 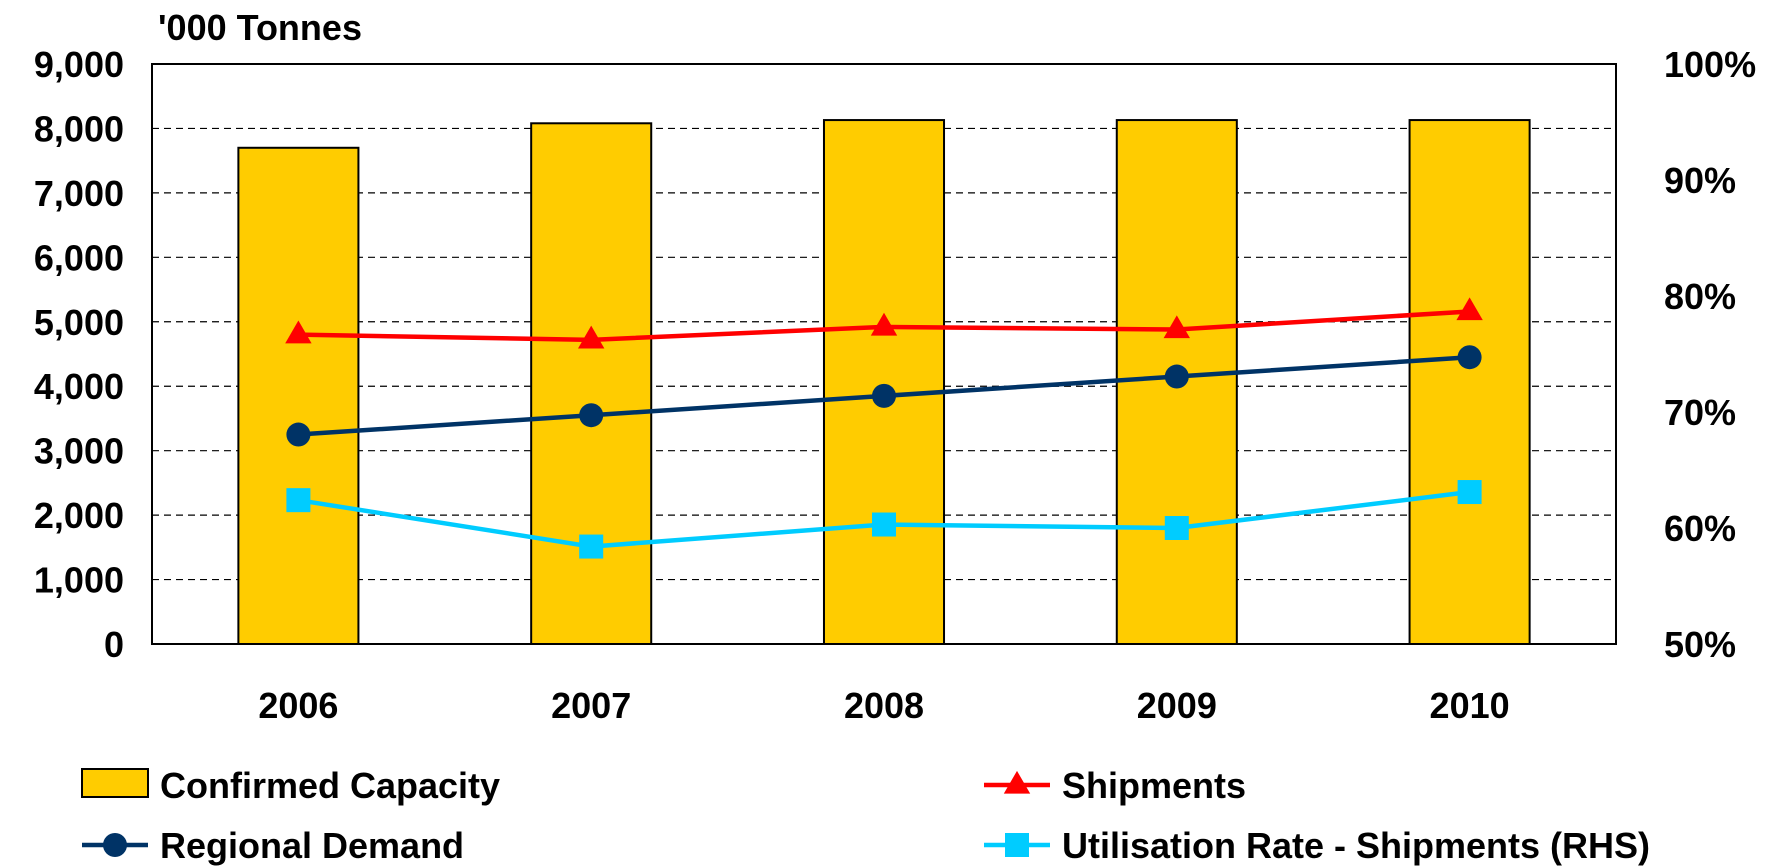 What do you see at coordinates (1710, 354) in the screenshot?
I see `right-axis-ticks: 50% 60% 70% 80% 90% 100%` at bounding box center [1710, 354].